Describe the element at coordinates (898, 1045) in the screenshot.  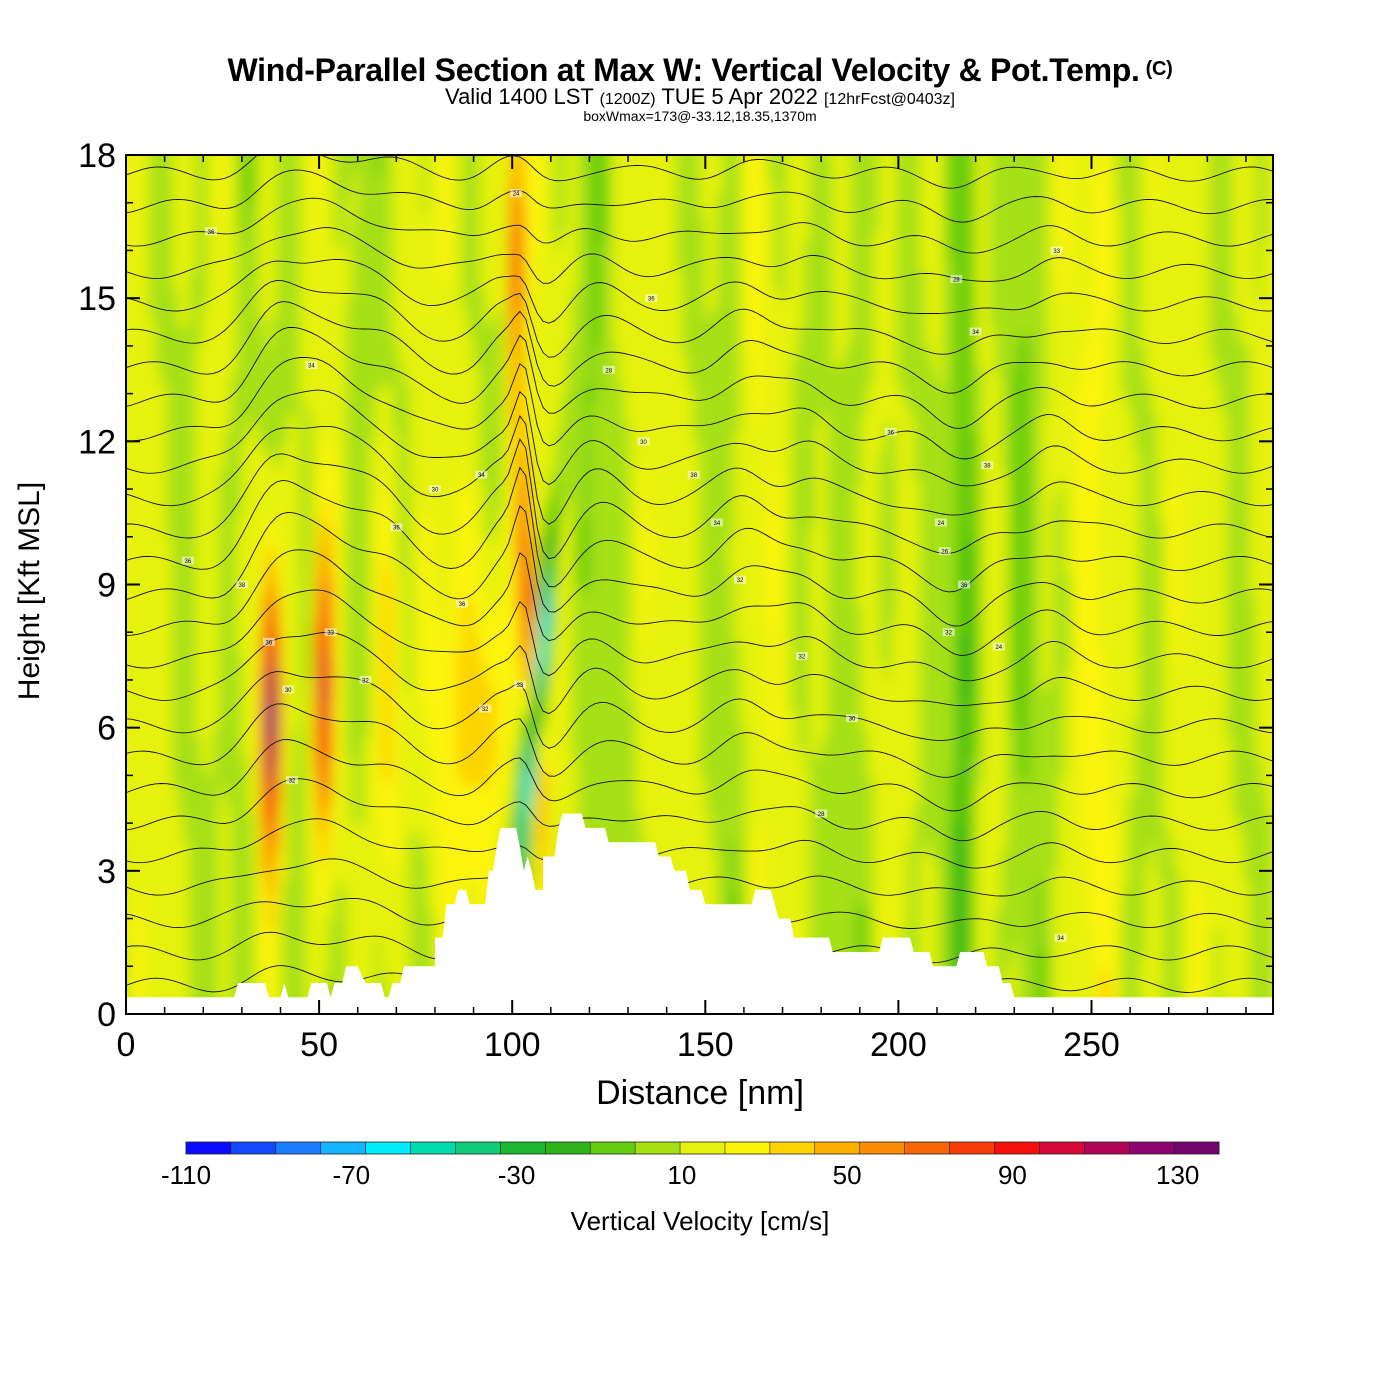
I see `x-tick-label: 200` at that location.